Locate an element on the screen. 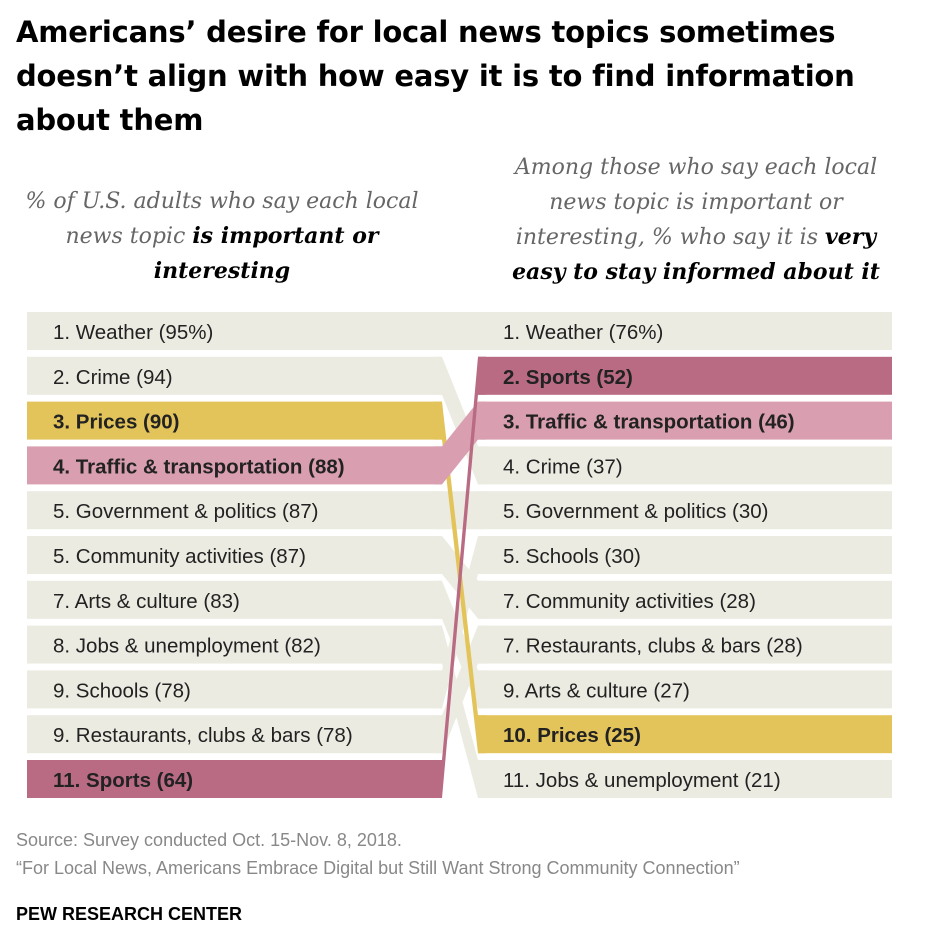 Image resolution: width=936 pixels, height=949 pixels. right-label-prices: 10. Prices (25) is located at coordinates (572, 735).